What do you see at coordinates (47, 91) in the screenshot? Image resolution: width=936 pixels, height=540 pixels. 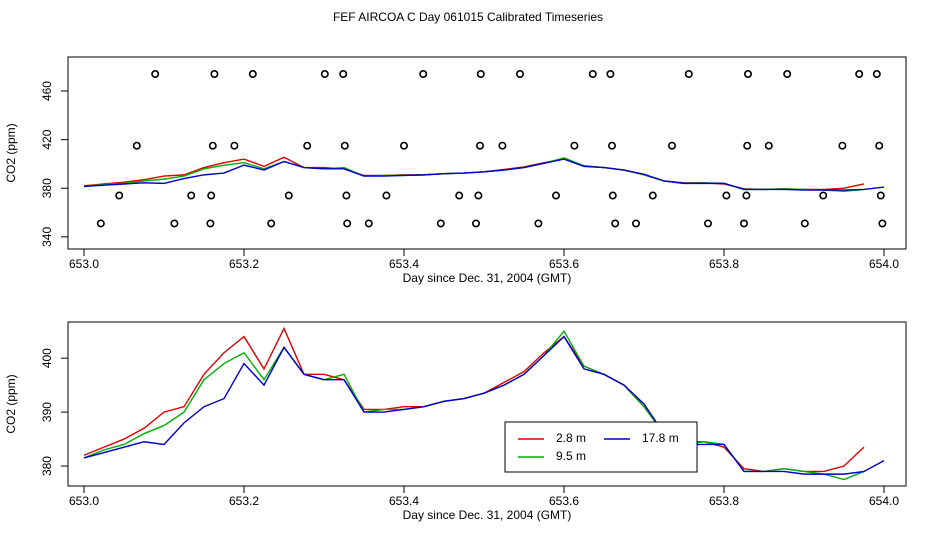 I see `y-tick-label: 460` at bounding box center [47, 91].